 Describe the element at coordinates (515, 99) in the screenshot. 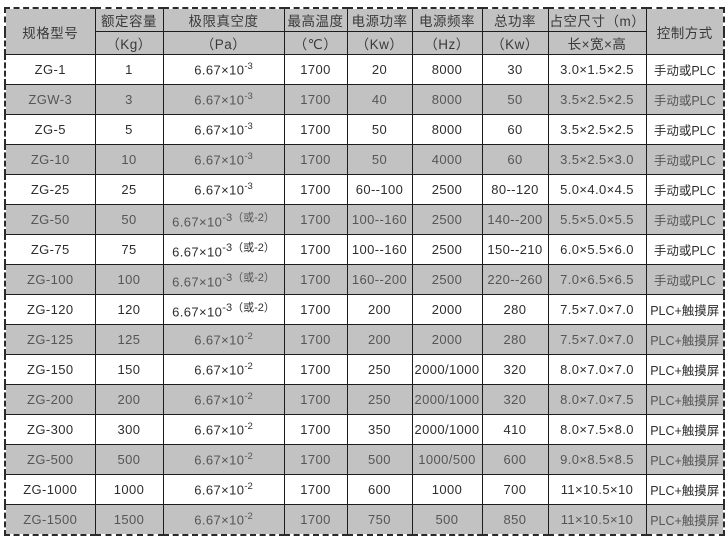

I see `cell-total-power: 50` at that location.